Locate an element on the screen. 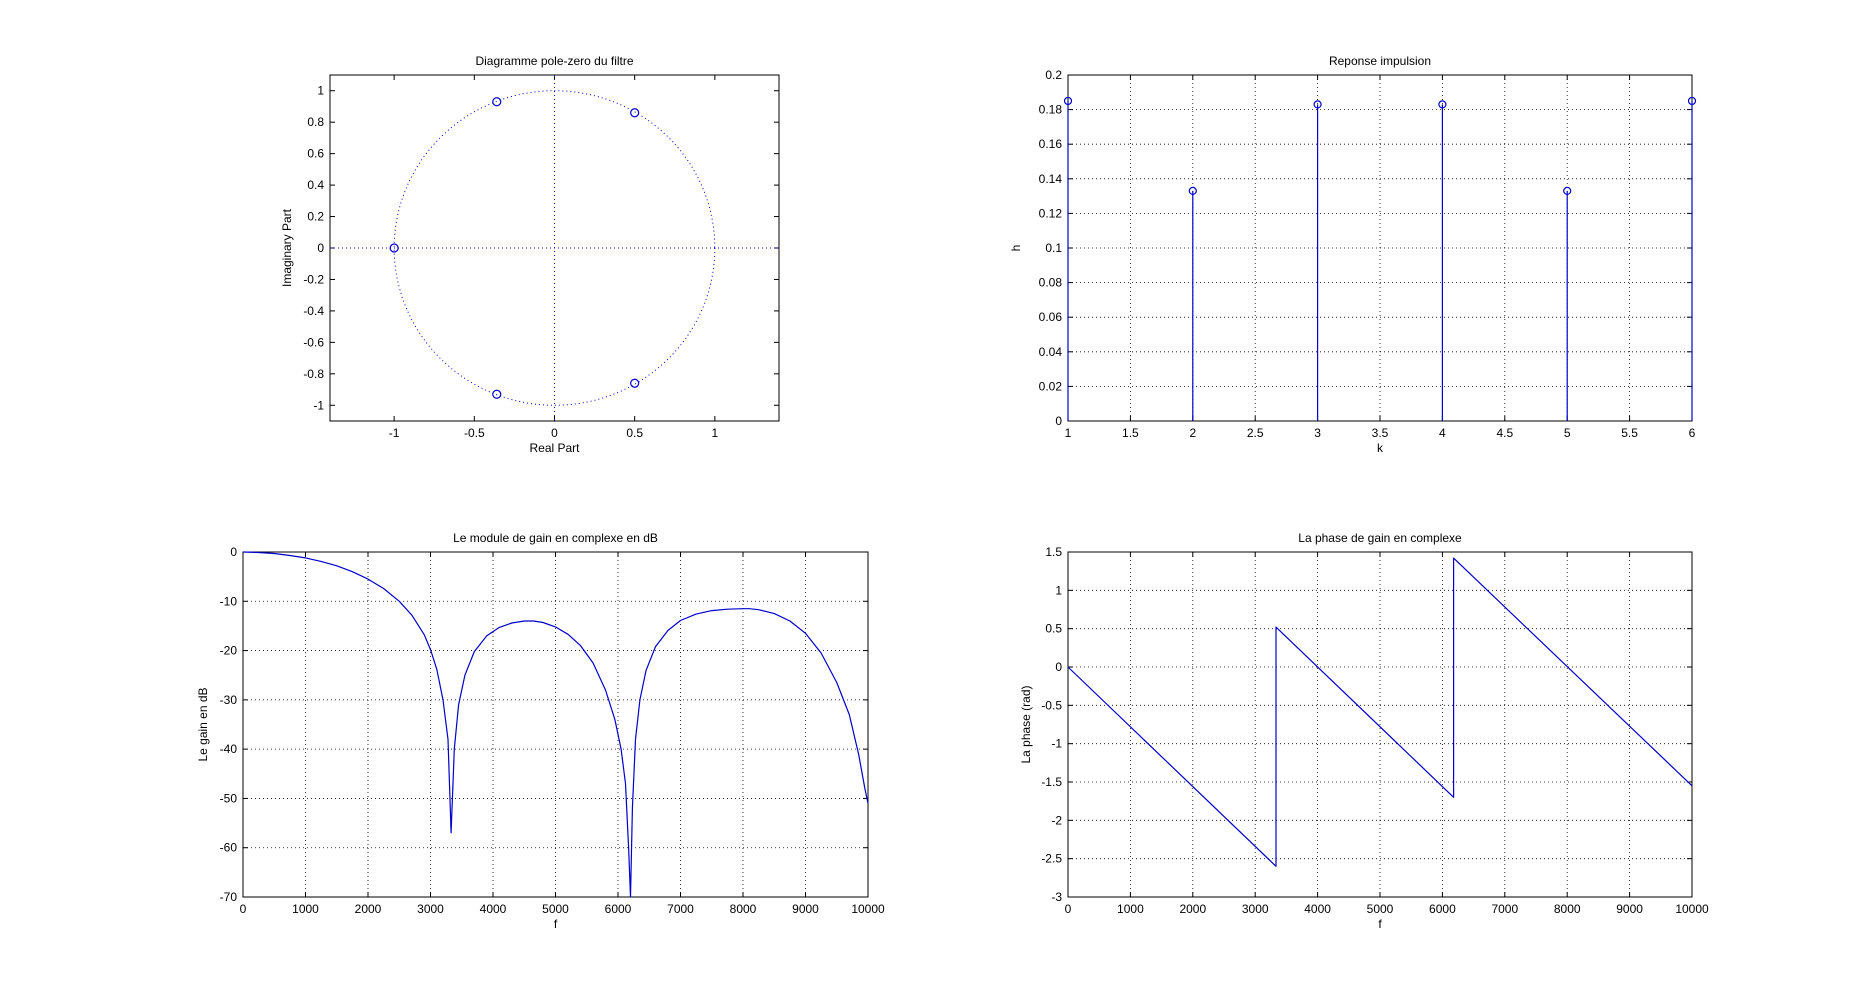 Image resolution: width=1855 pixels, height=1001 pixels. y-tick-label: -50 is located at coordinates (229, 798).